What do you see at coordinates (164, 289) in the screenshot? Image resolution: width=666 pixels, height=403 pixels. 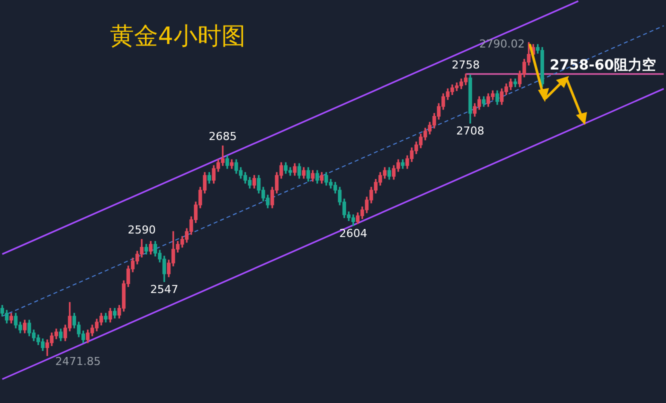 I see `annotation: 2547` at bounding box center [164, 289].